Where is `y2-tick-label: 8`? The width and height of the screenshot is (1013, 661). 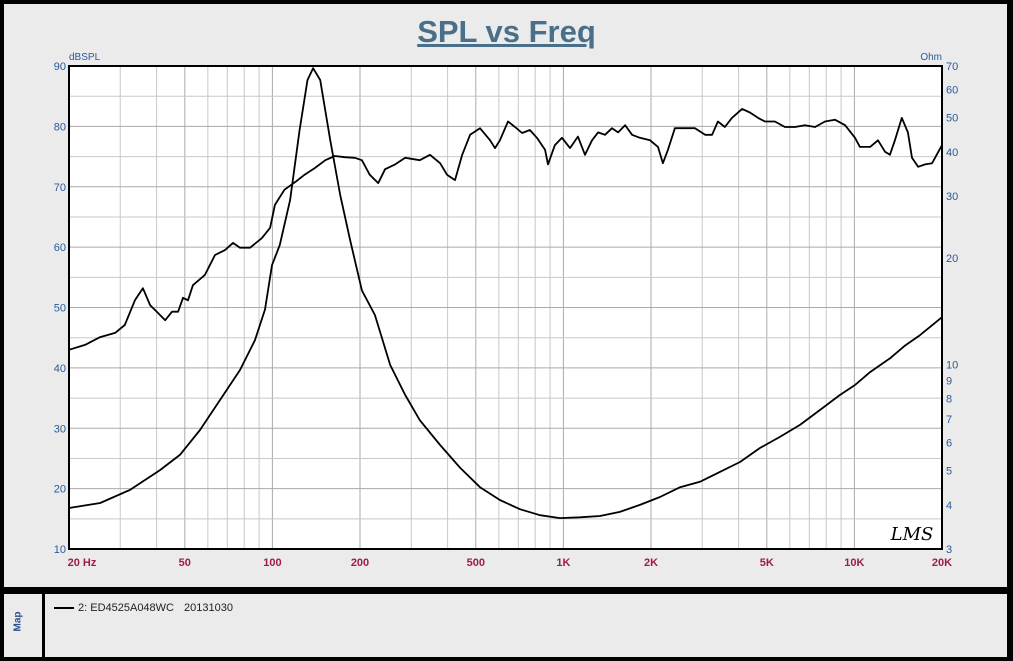
y2-tick-label: 8 is located at coordinates (949, 400).